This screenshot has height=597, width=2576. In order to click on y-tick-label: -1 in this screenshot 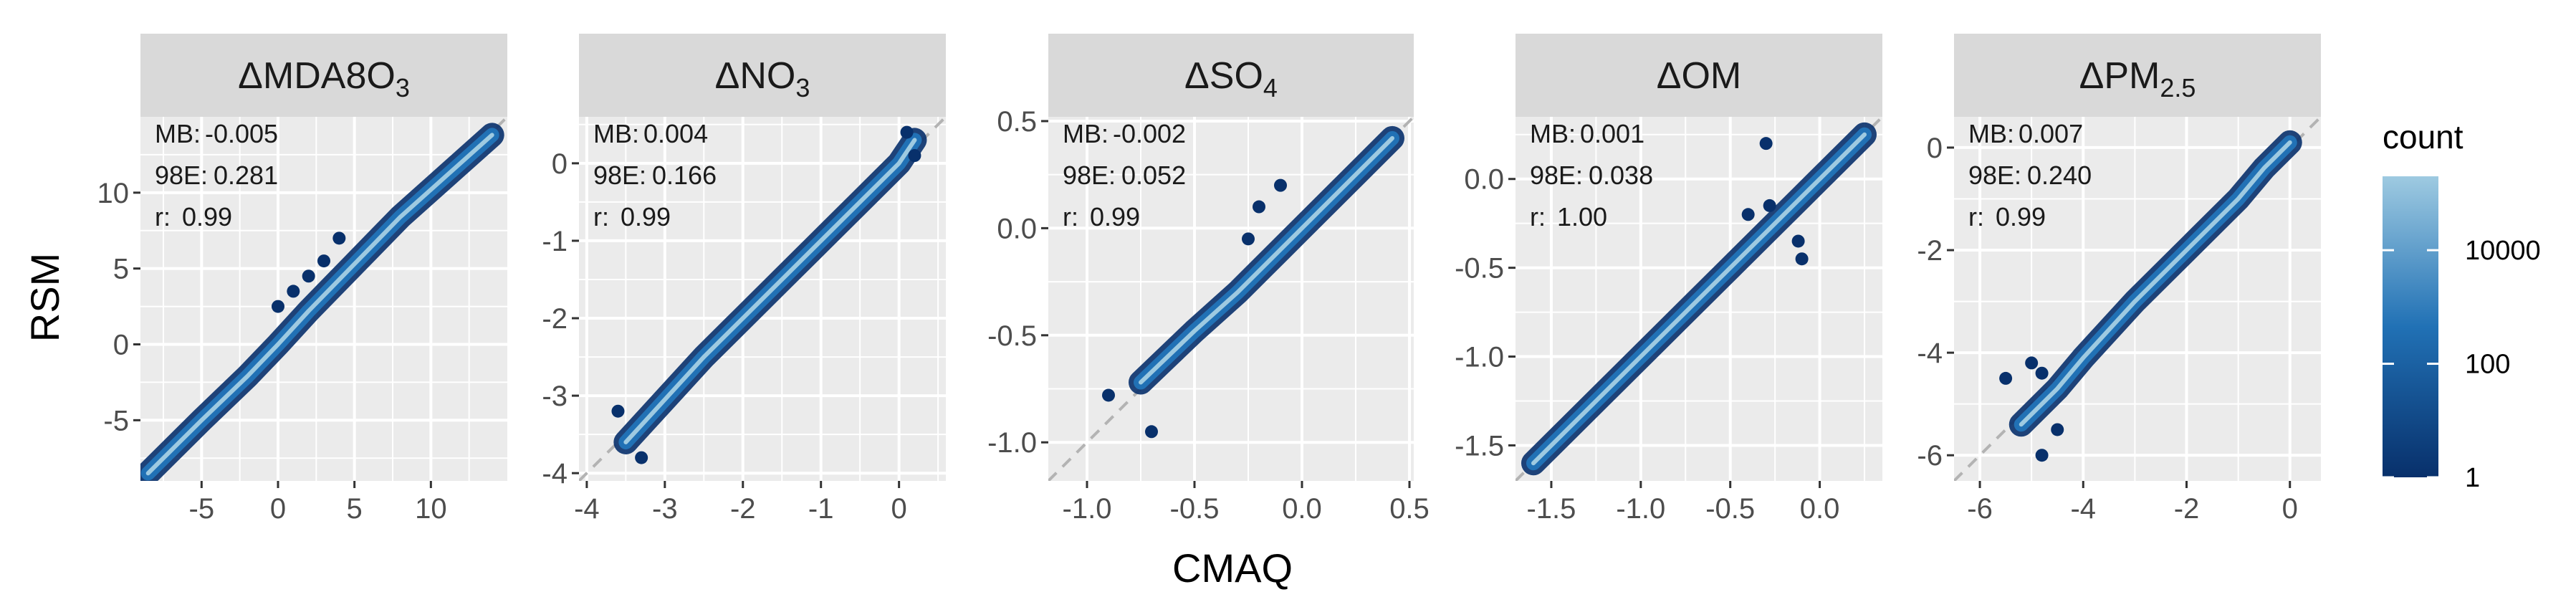, I will do `click(555, 241)`.